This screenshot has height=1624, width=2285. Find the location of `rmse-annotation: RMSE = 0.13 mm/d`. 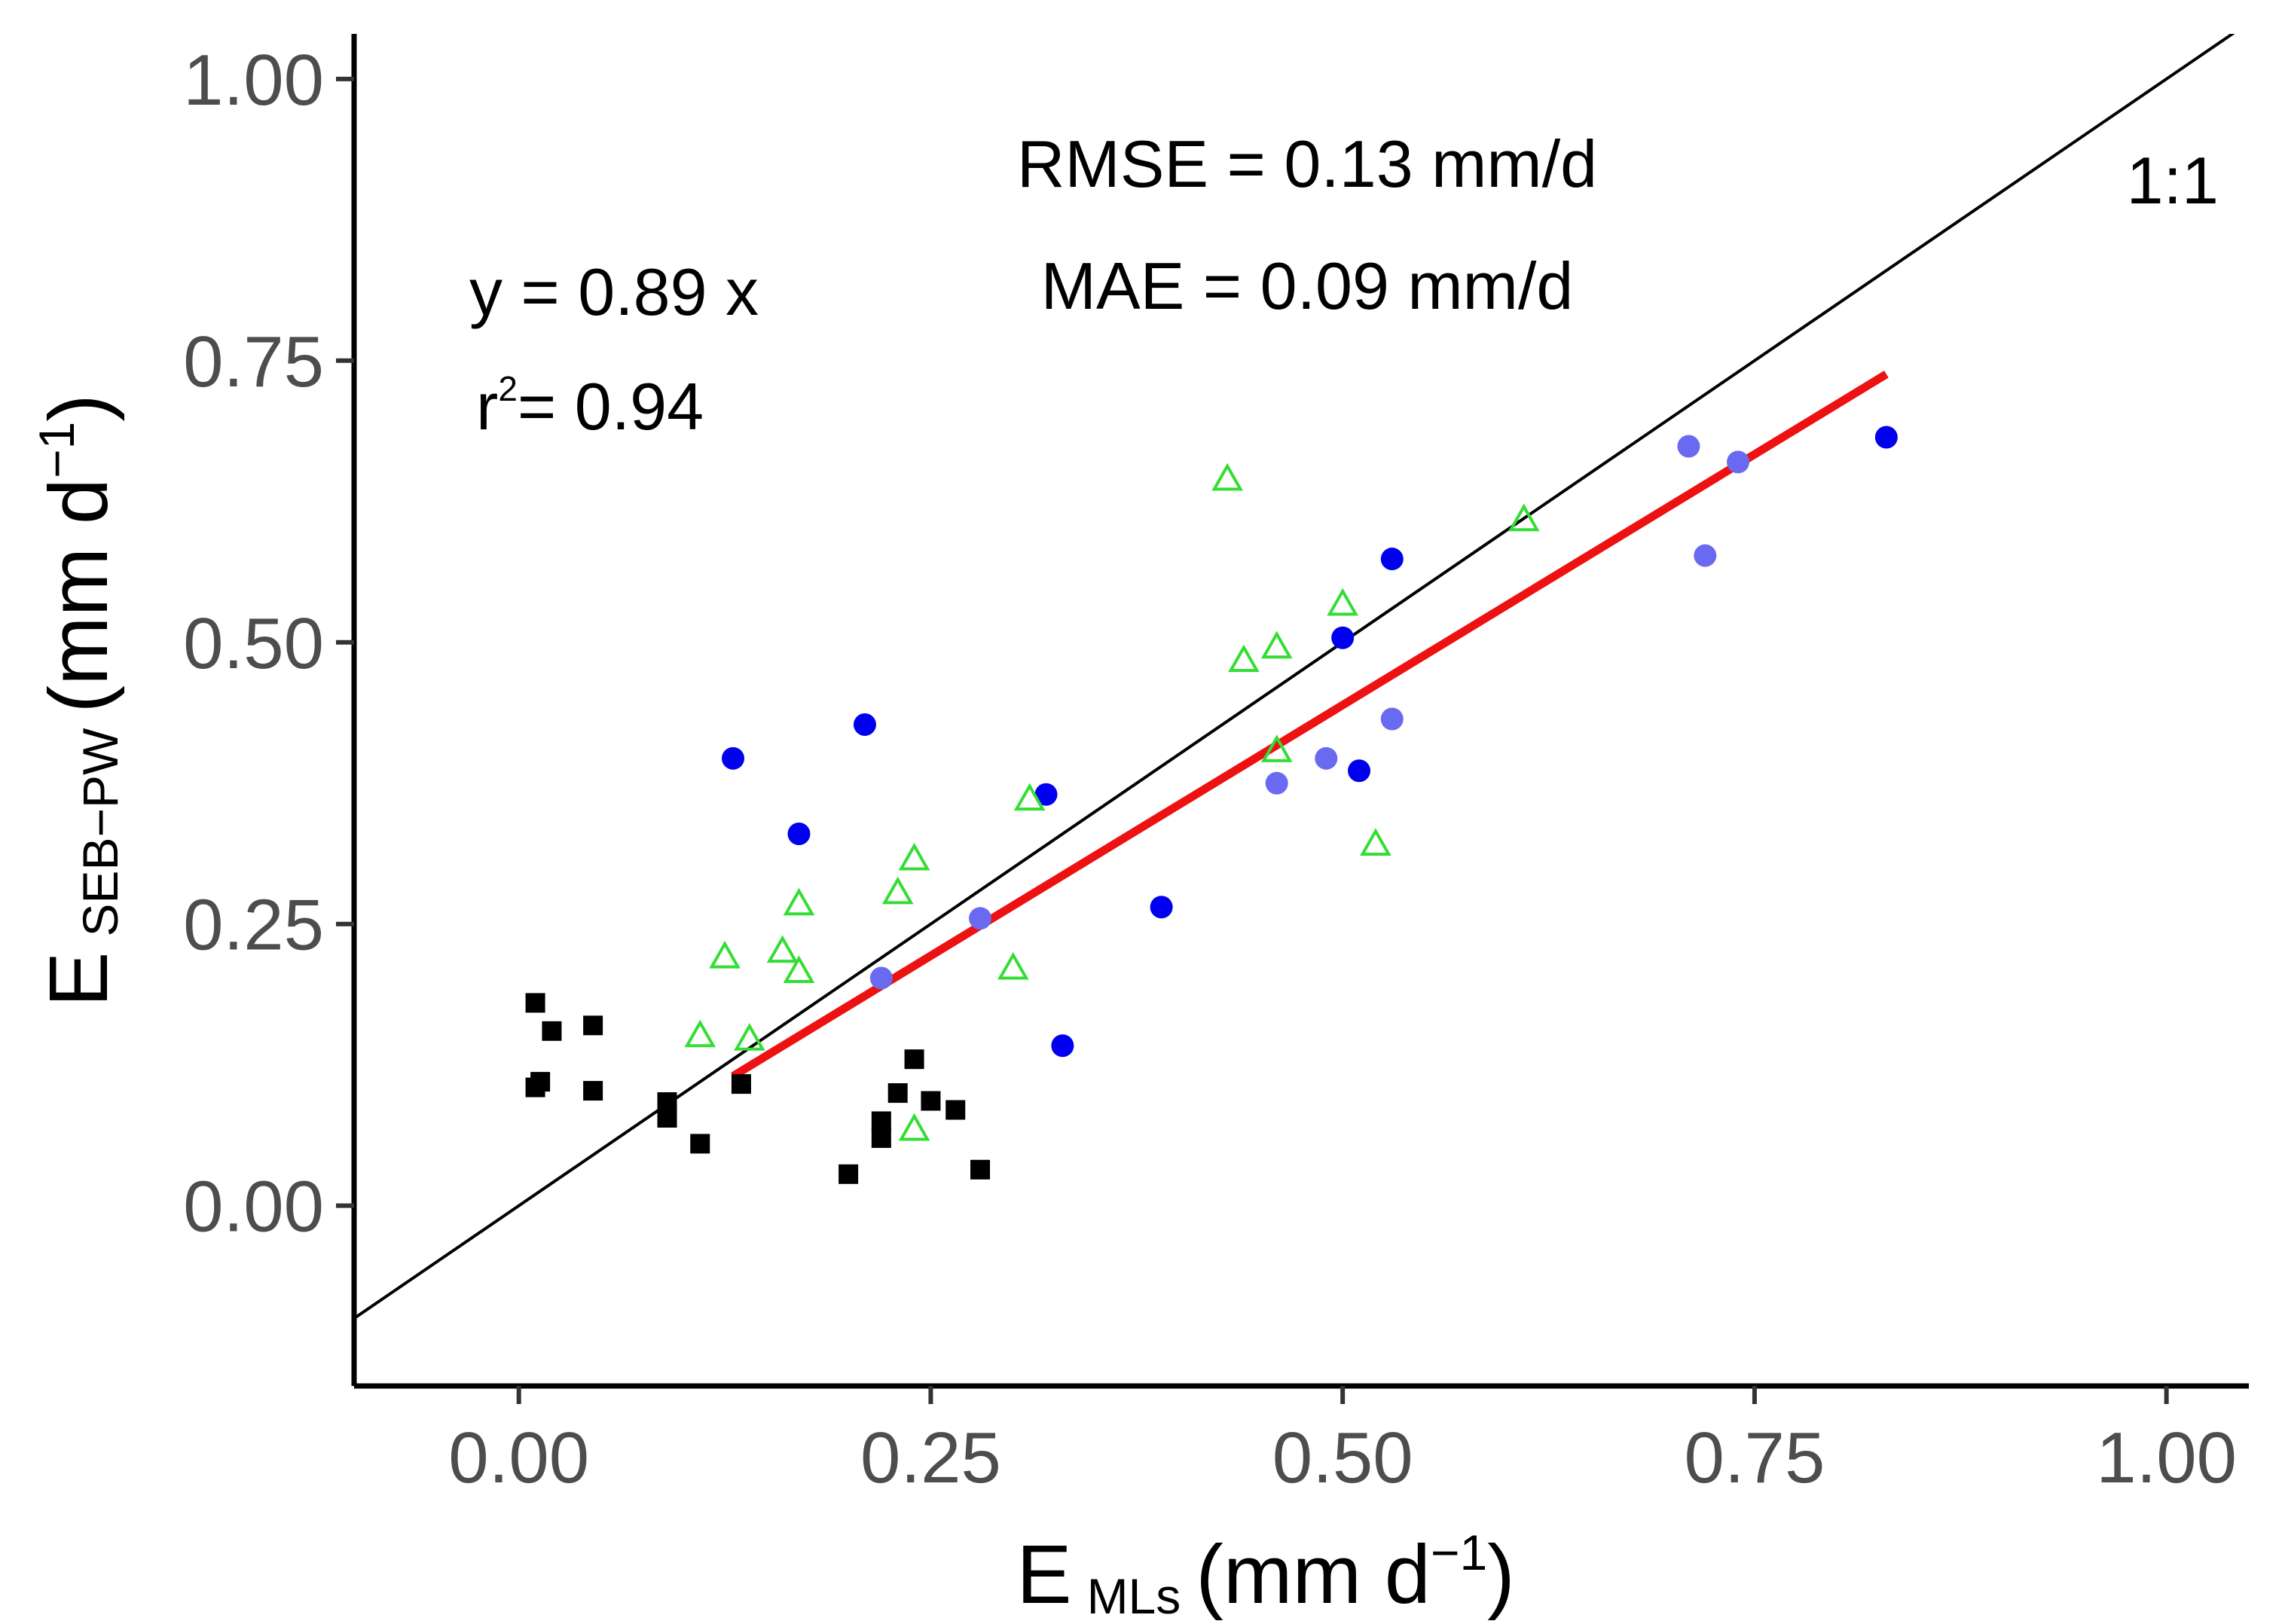

rmse-annotation: RMSE = 0.13 mm/d is located at coordinates (1307, 164).